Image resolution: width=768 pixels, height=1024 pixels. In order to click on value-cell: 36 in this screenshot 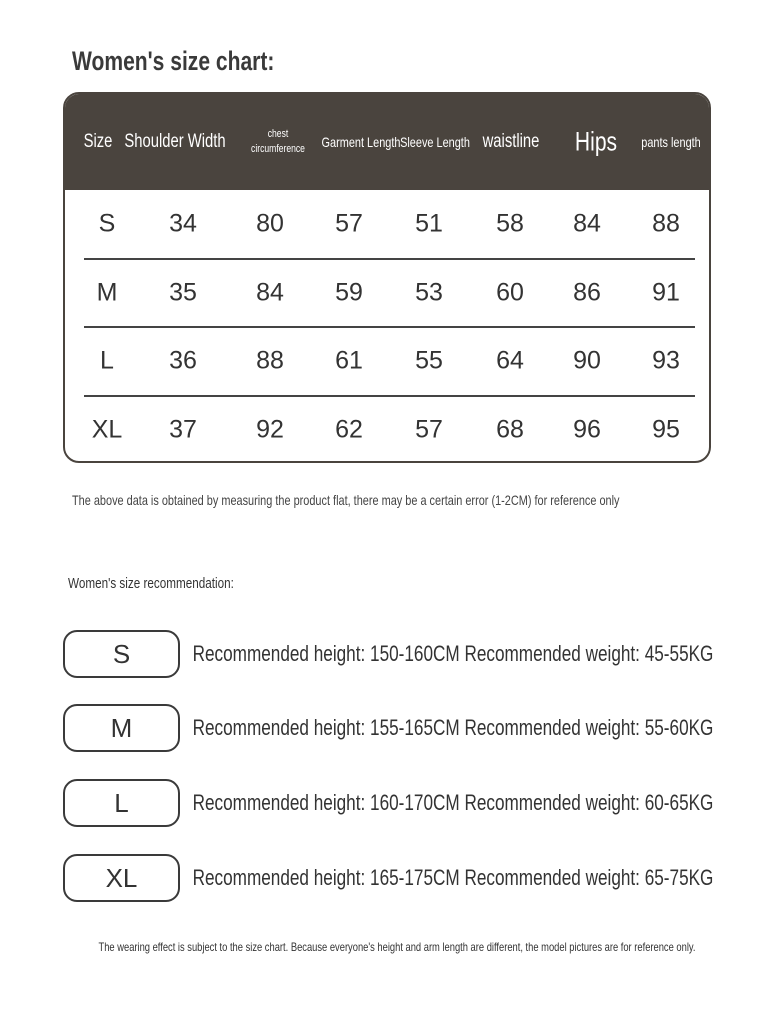, I will do `click(183, 360)`.